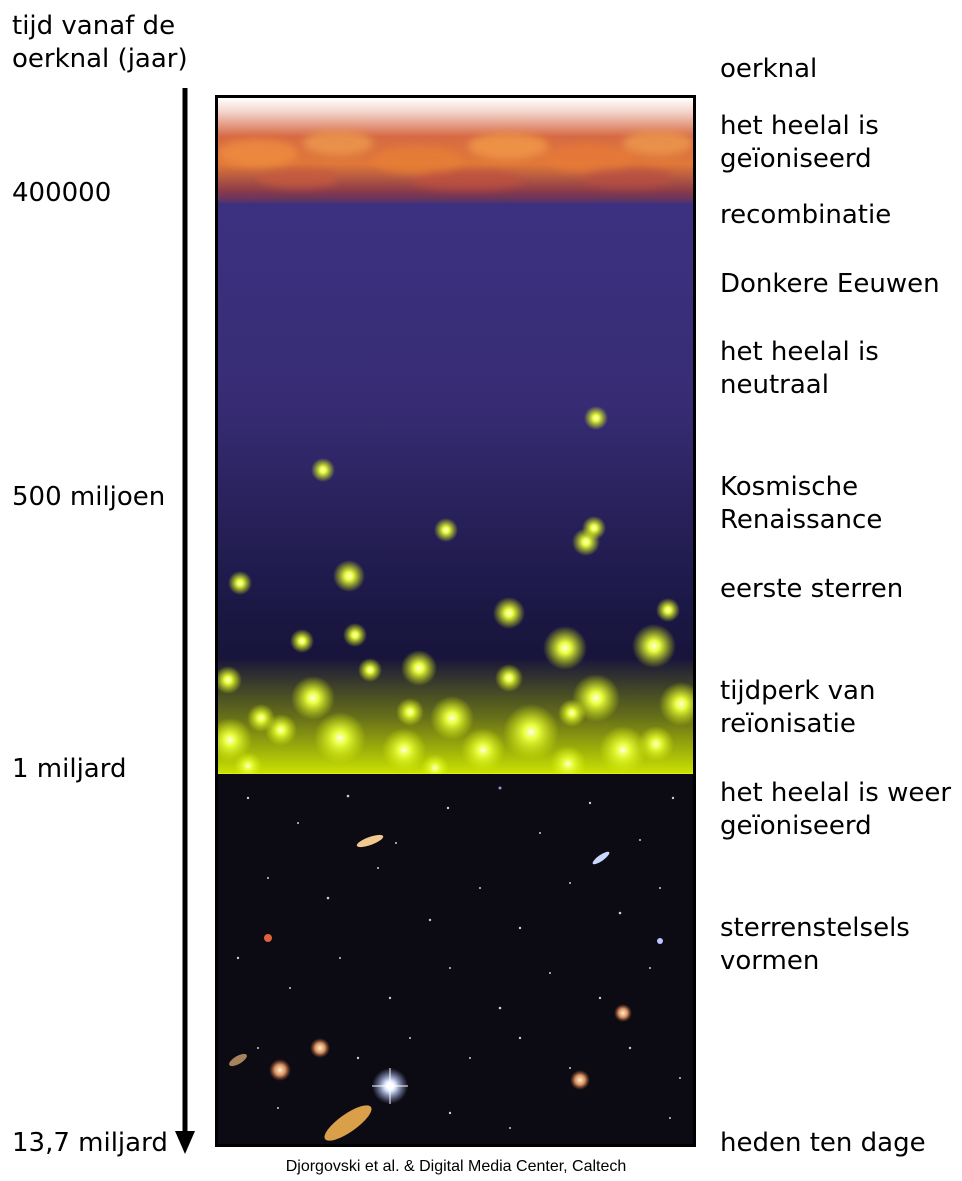 This screenshot has height=1181, width=962. Describe the element at coordinates (769, 69) in the screenshot. I see `event-label-oerknal: oerknal` at that location.